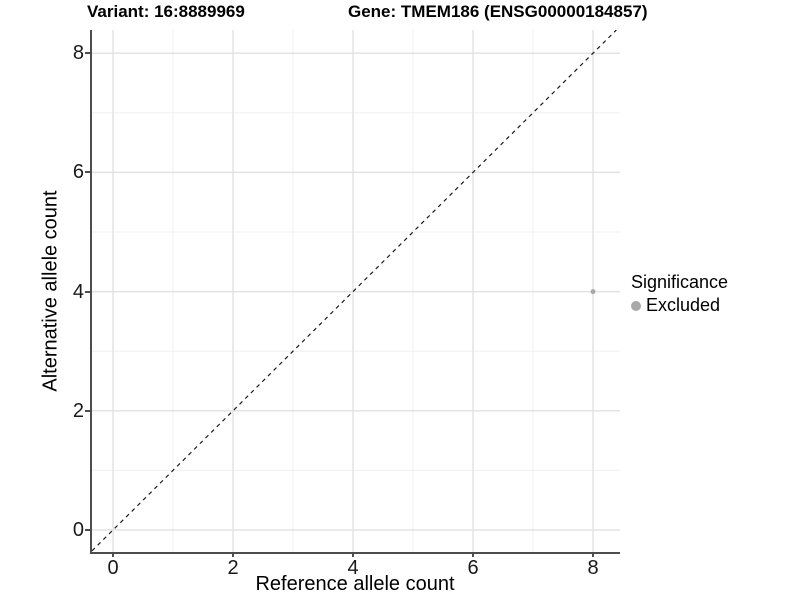  I want to click on plot-title-gene: Gene: TMEM186 (ENSG00000184857), so click(498, 11).